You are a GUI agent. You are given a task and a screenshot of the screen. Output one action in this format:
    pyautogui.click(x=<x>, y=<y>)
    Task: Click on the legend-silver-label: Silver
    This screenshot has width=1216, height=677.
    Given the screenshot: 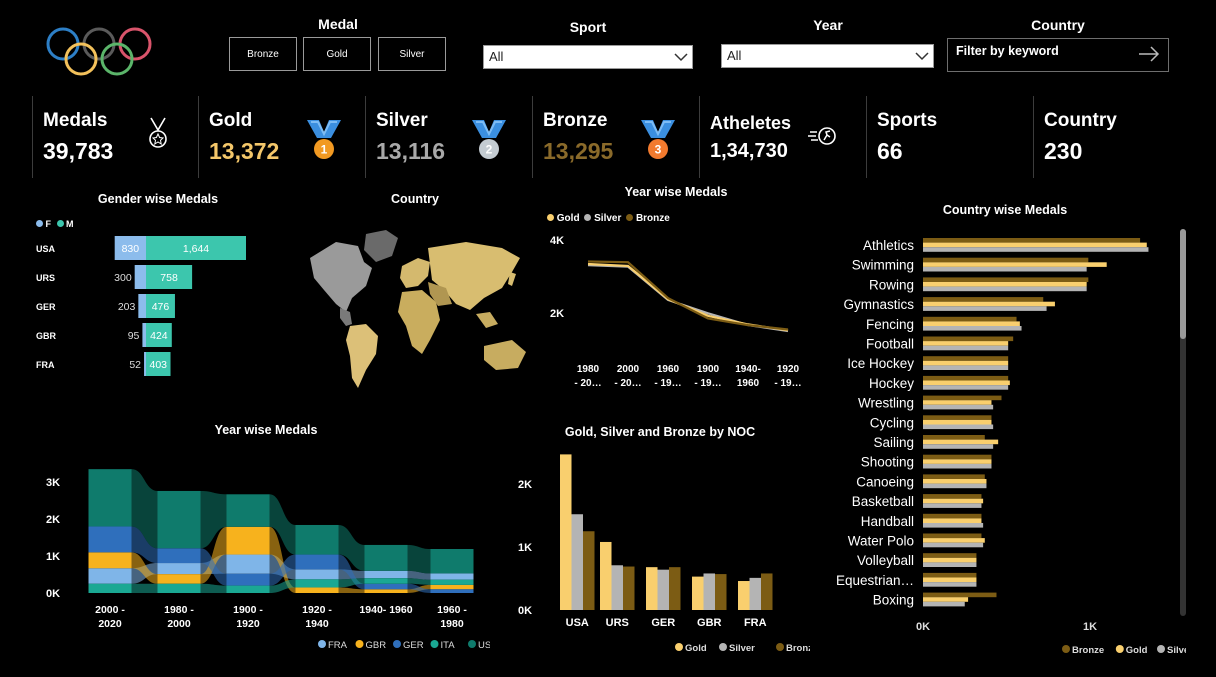 What is the action you would take?
    pyautogui.click(x=608, y=218)
    